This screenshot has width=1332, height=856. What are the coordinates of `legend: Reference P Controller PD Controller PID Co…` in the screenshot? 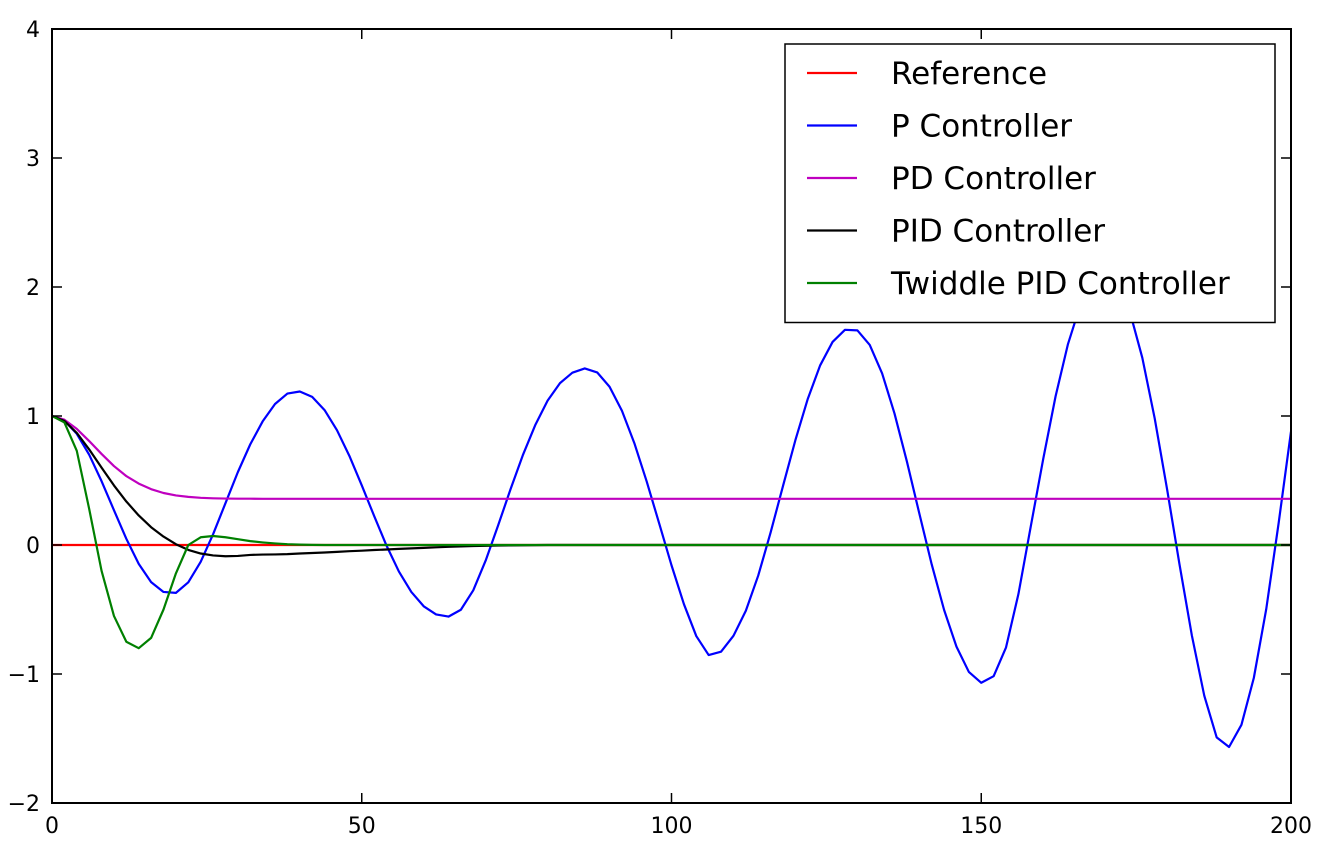 It's located at (1030, 183).